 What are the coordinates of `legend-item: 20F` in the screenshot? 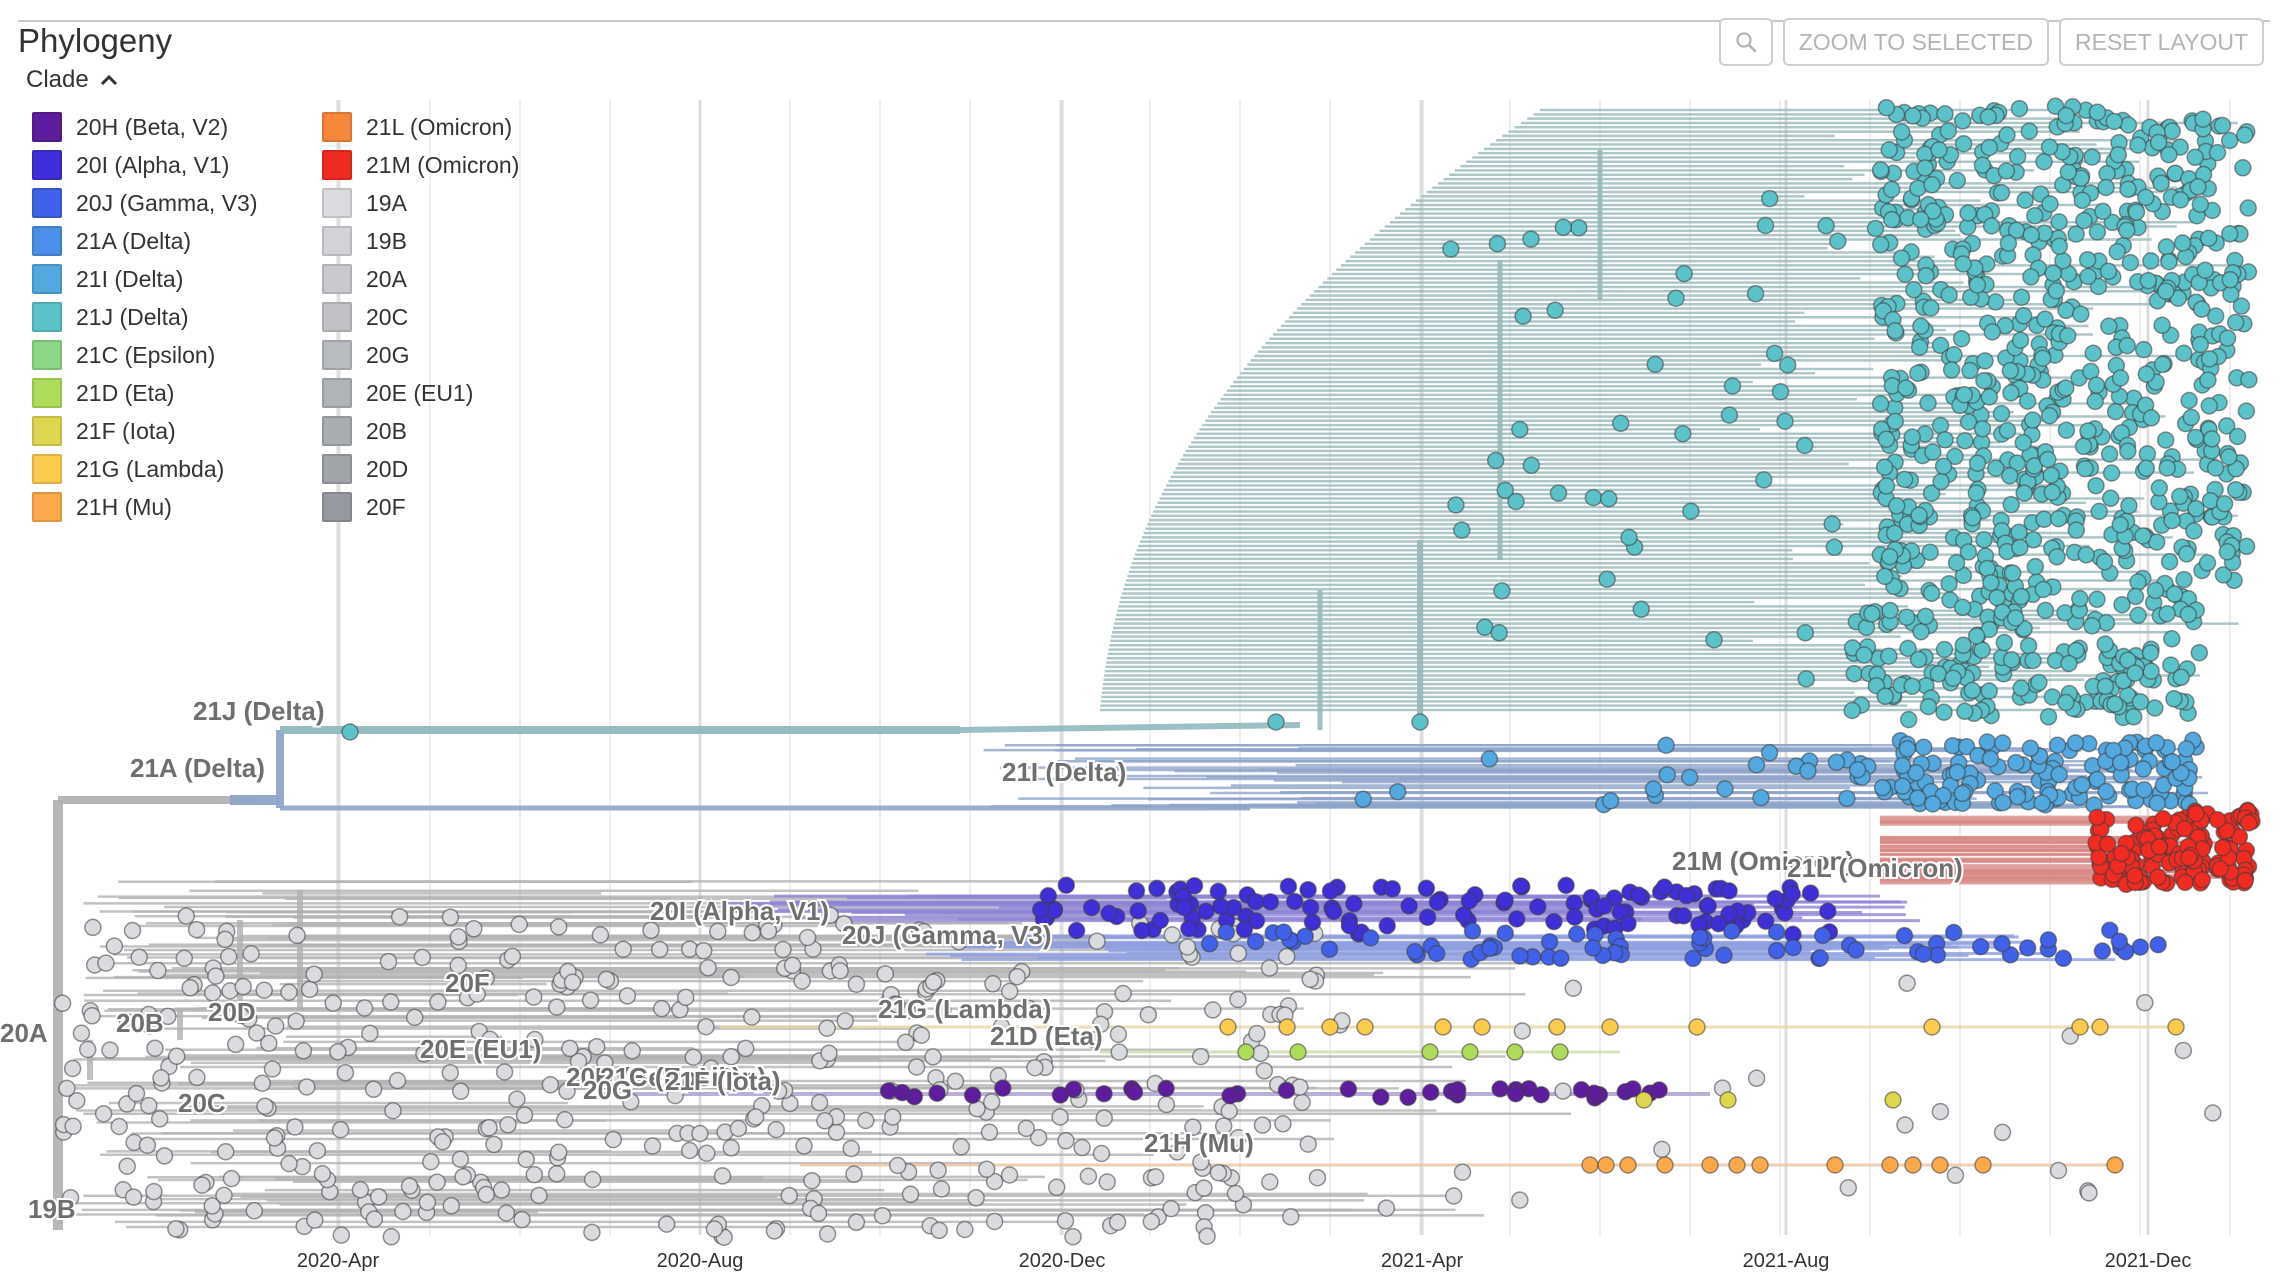 It's located at (467, 507).